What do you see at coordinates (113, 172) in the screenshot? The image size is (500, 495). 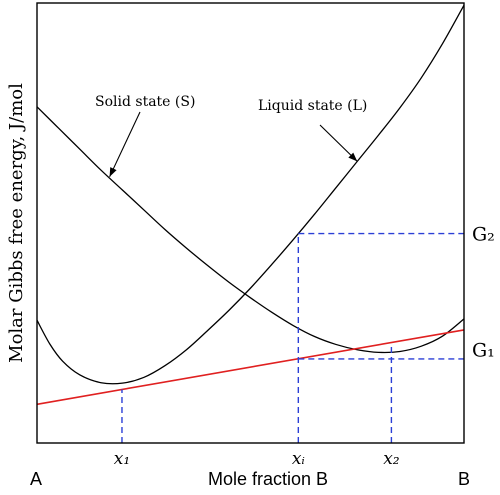 I see `annotation-arrowhead-solid-state-s` at bounding box center [113, 172].